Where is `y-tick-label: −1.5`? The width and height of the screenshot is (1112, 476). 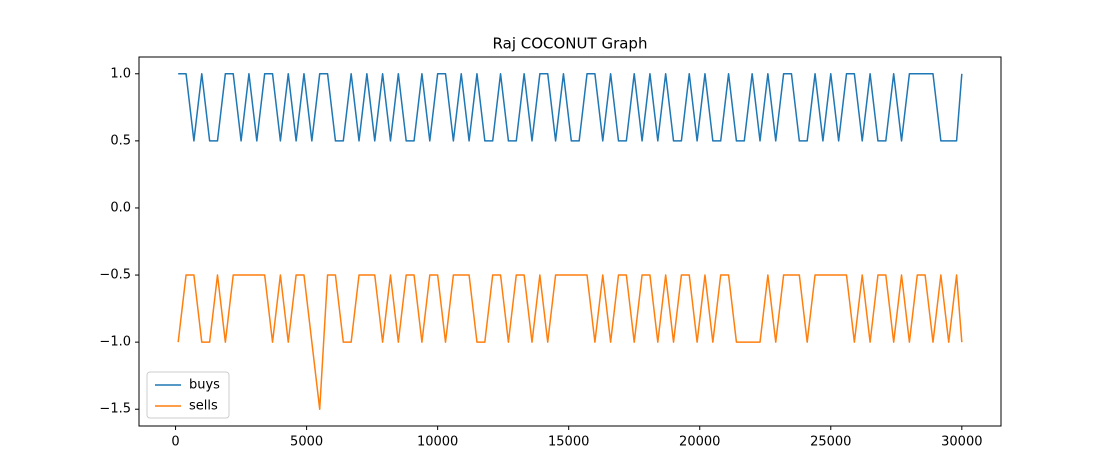 y-tick-label: −1.5 is located at coordinates (115, 409).